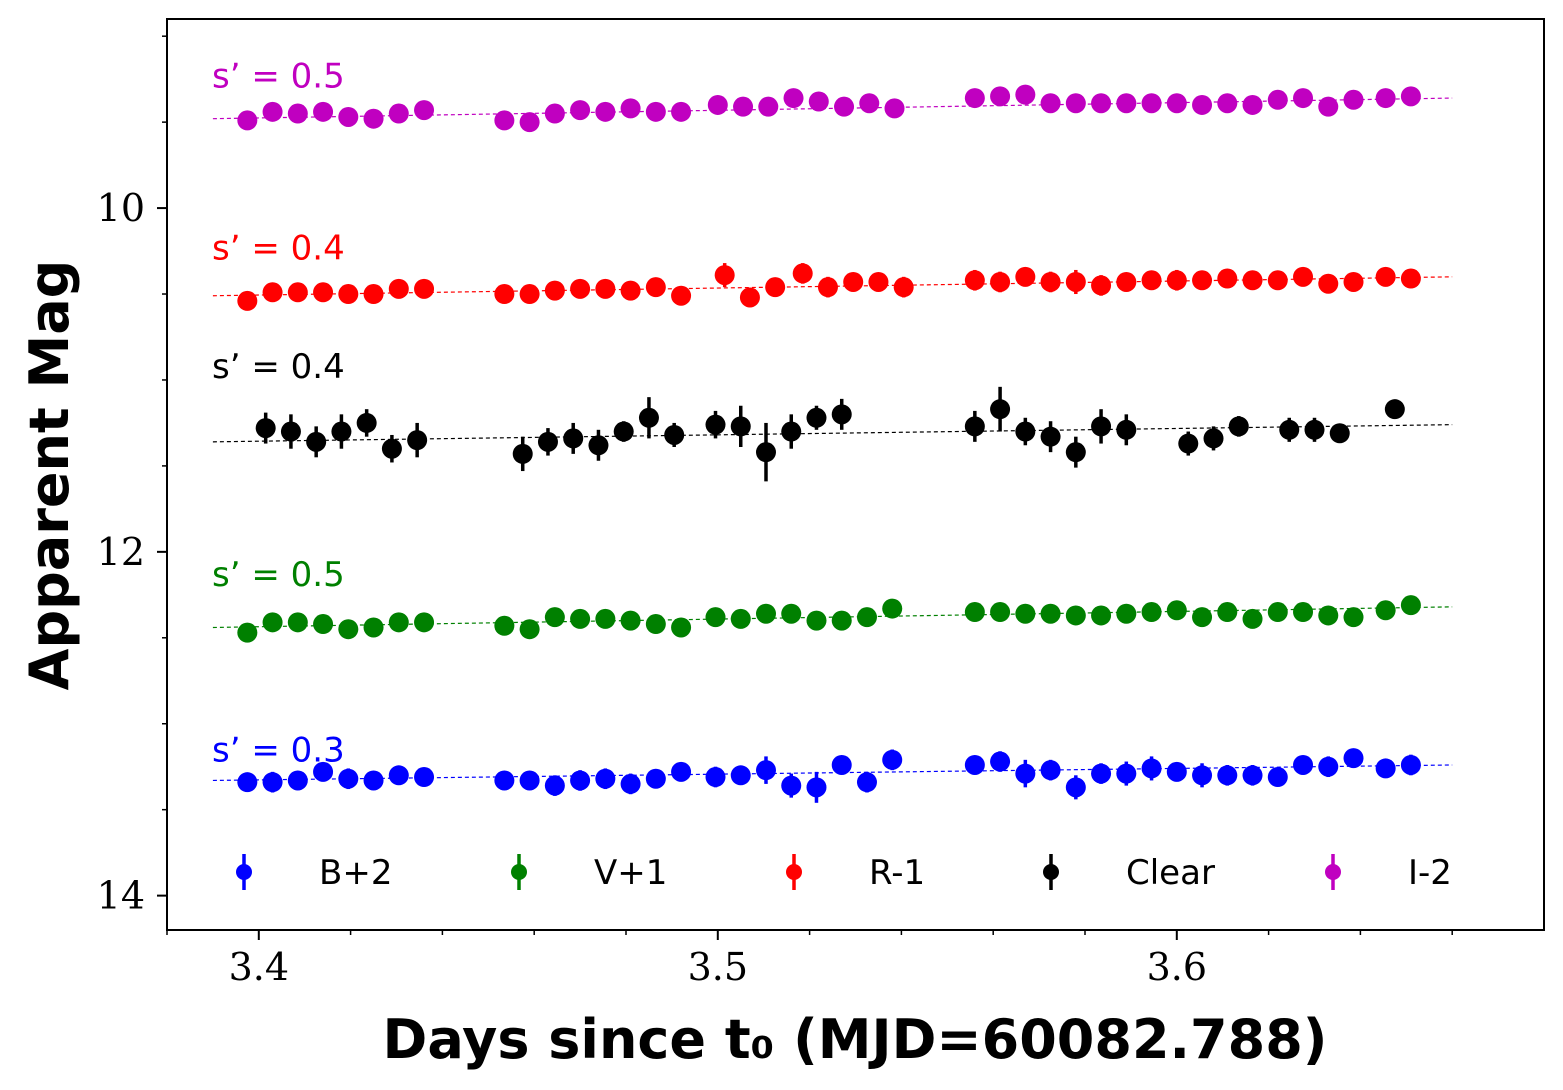  What do you see at coordinates (844, 873) in the screenshot?
I see `legend: B+2 V+1 R-1 Clear I-2` at bounding box center [844, 873].